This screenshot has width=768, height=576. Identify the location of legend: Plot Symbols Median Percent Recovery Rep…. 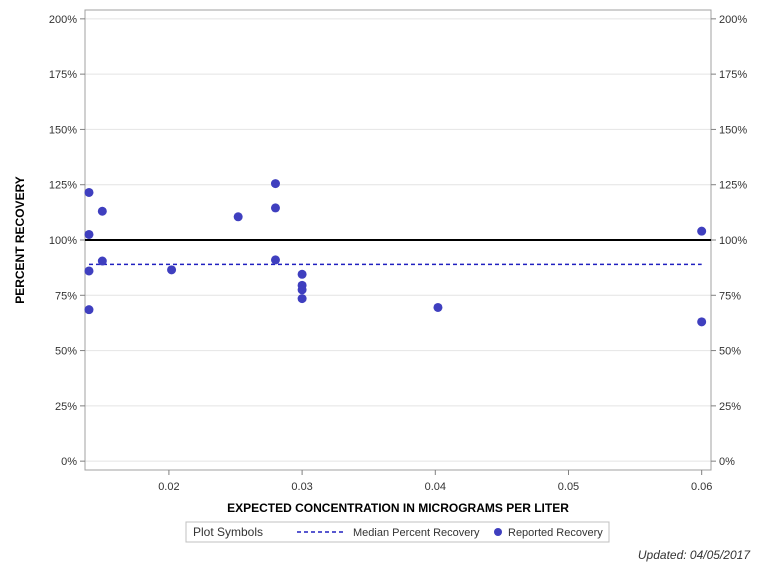
(397, 532).